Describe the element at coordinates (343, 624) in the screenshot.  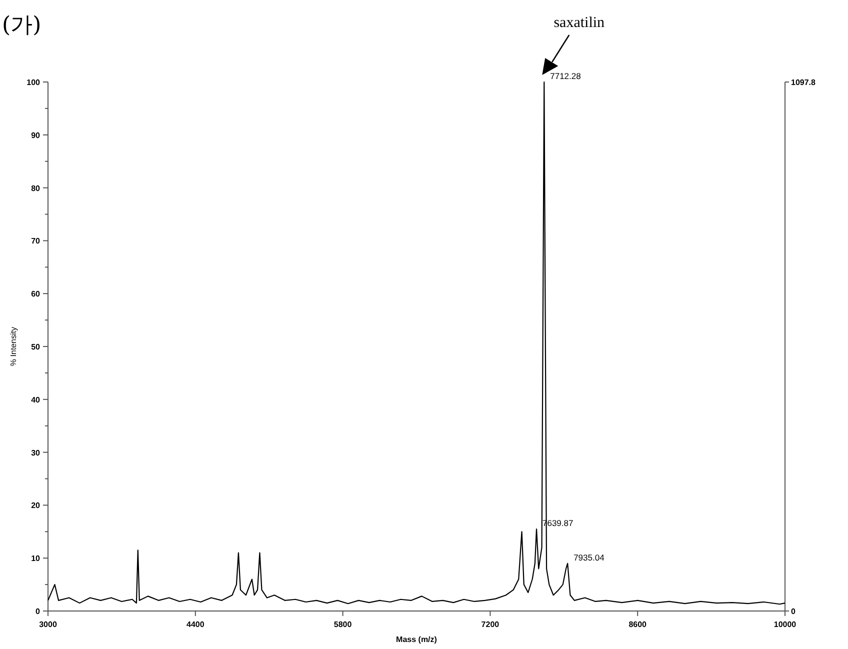
I see `x-tick-label: 5800` at that location.